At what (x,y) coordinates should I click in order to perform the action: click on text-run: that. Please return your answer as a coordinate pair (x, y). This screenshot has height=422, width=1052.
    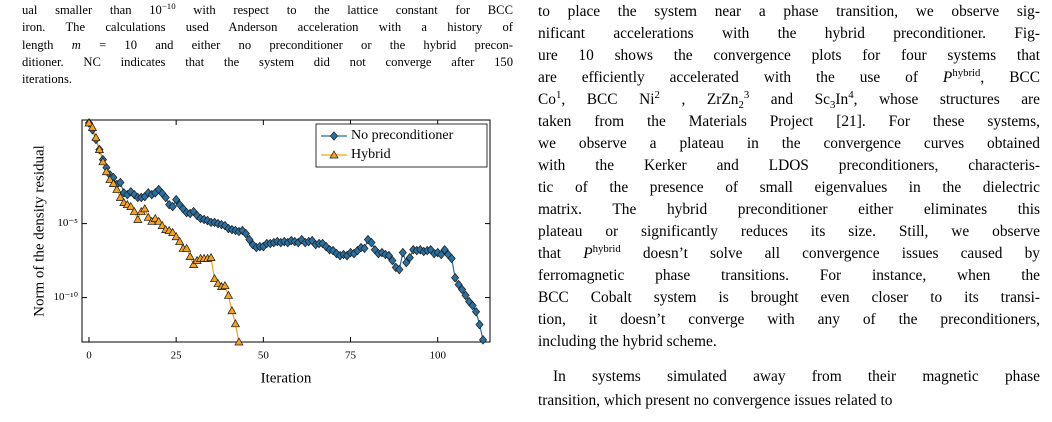
    Looking at the image, I should click on (561, 253).